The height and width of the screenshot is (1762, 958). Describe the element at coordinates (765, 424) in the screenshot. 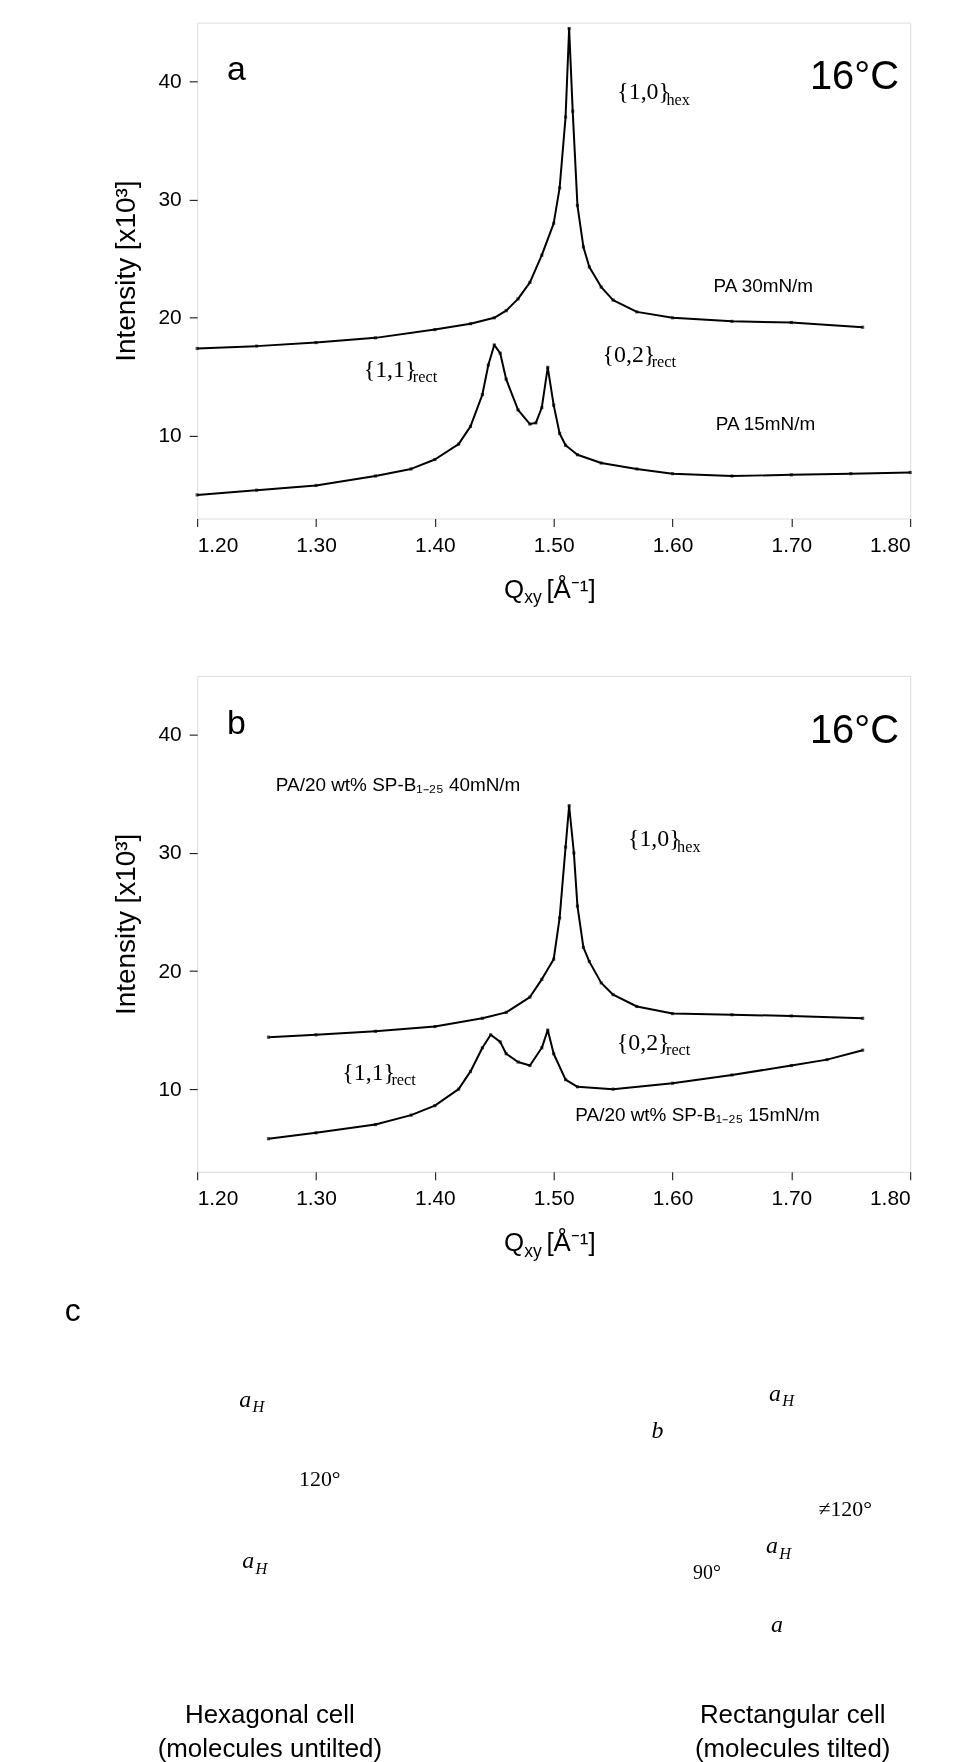

I see `text: PA 15mN/m` at that location.